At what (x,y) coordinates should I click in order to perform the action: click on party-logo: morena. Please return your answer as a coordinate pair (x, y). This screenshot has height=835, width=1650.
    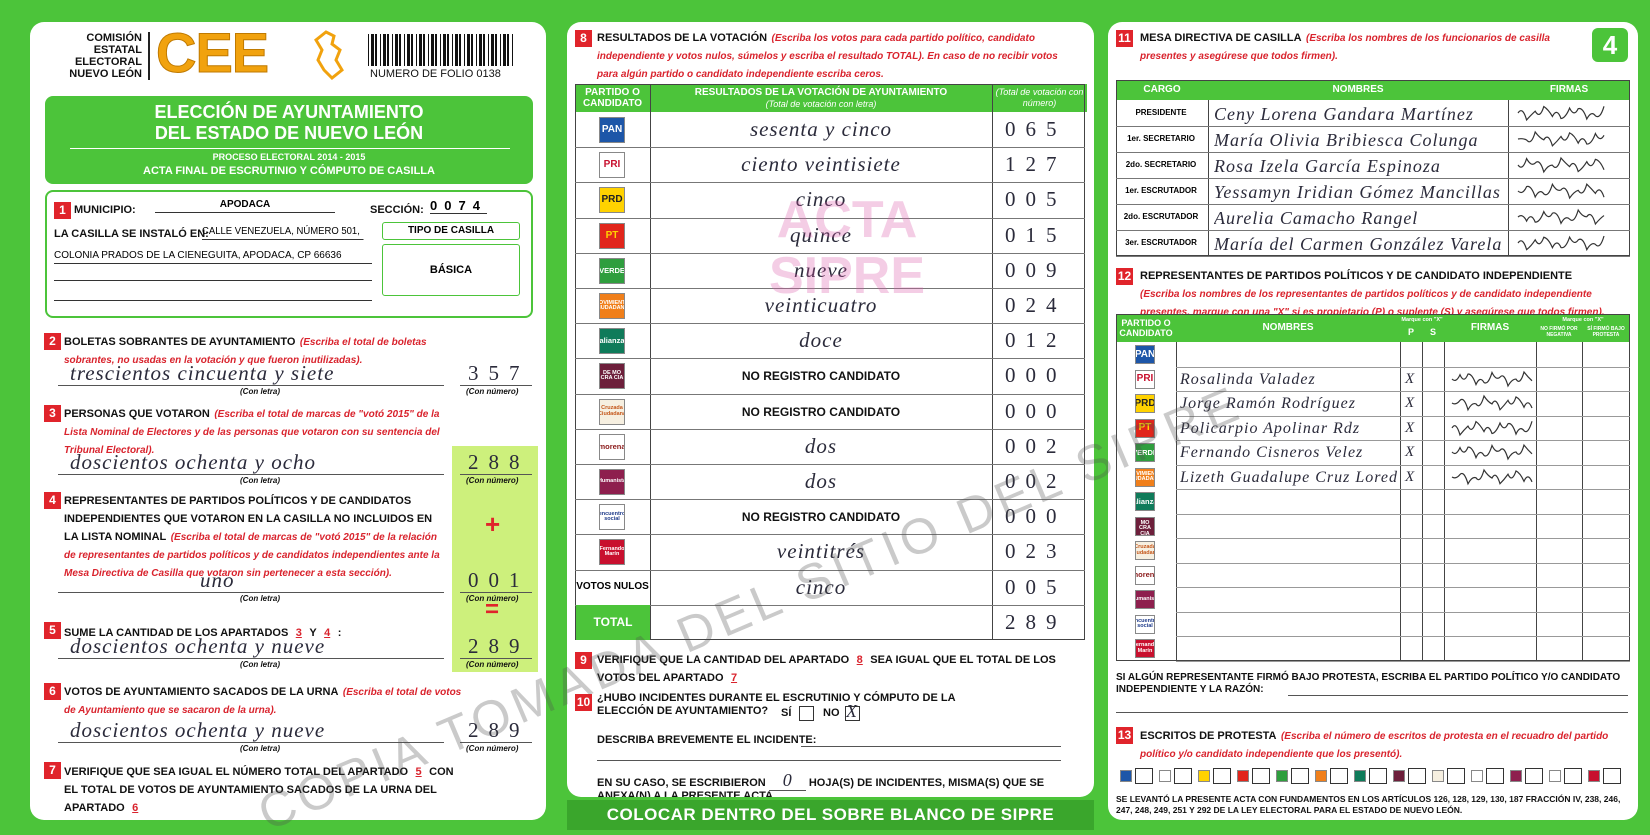
    Looking at the image, I should click on (612, 446).